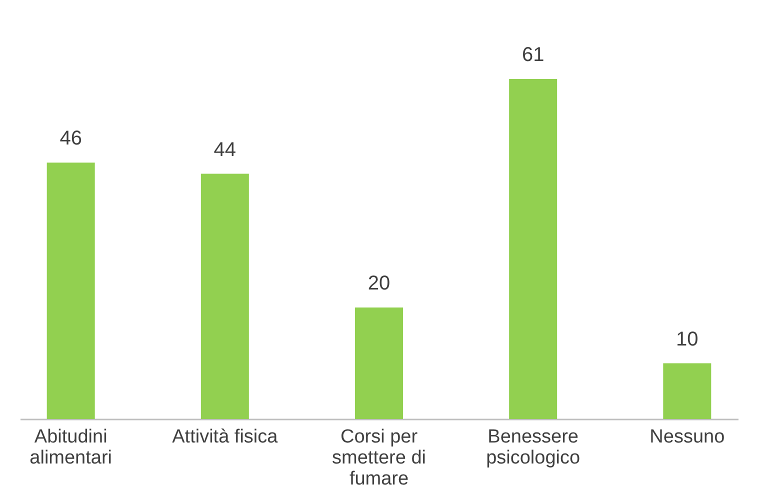 This screenshot has width=768, height=491. I want to click on x-tick-label: Benessere psicologico, so click(533, 447).